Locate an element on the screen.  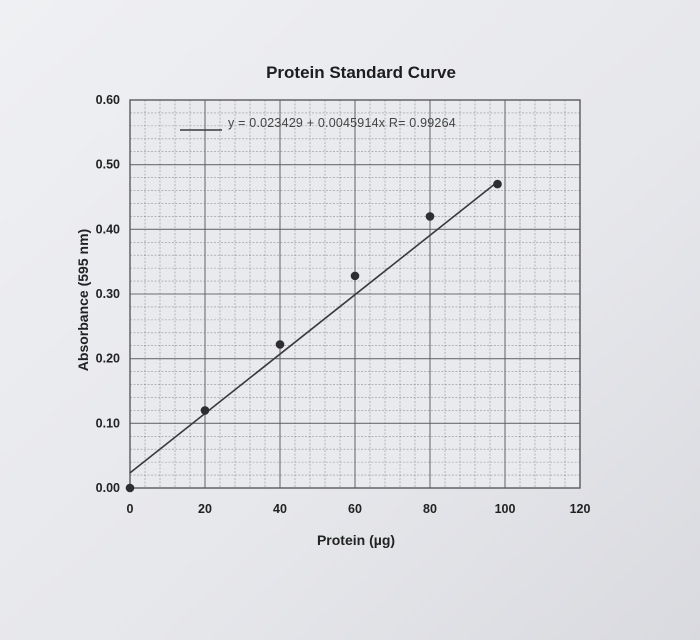
y-tick-label: 0.10 is located at coordinates (108, 423).